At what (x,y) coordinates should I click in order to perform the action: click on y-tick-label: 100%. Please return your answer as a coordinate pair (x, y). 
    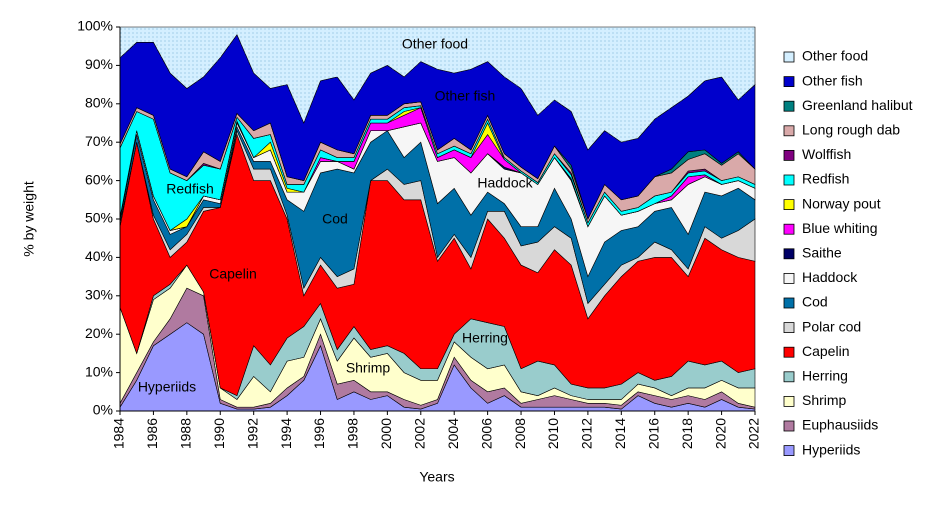
    Looking at the image, I should click on (95, 26).